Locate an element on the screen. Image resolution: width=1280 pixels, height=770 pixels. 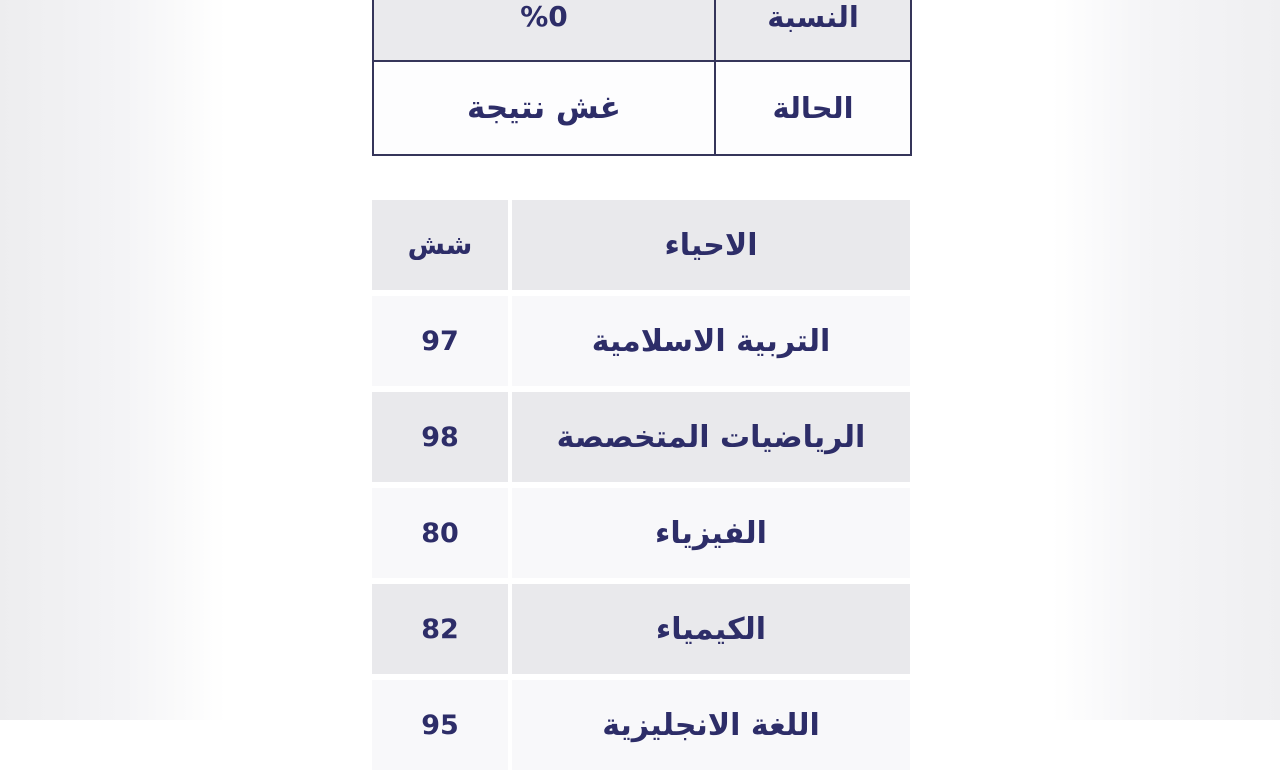
grade-subject: الكيمياء is located at coordinates (711, 629).